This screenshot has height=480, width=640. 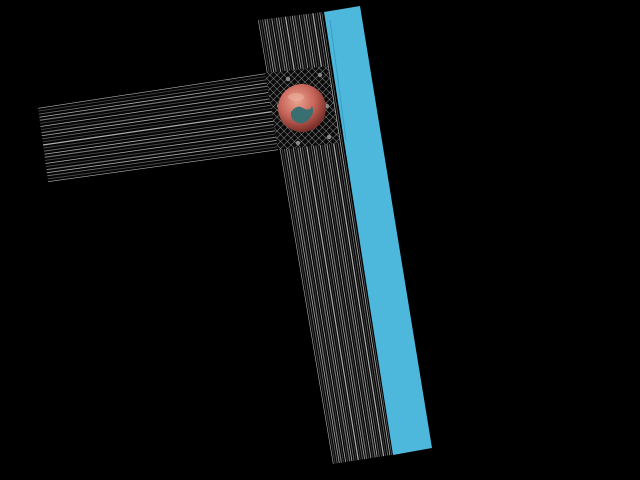 What do you see at coordinates (302, 115) in the screenshot?
I see `planet-surface-patch` at bounding box center [302, 115].